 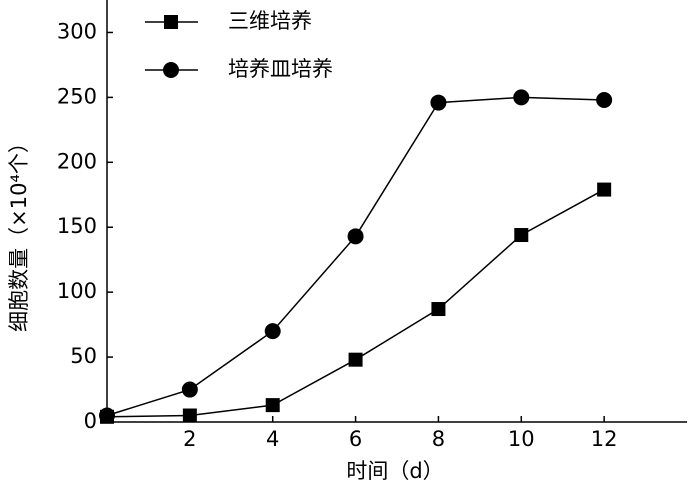 I want to click on x-axis-label: 时间（d）, so click(x=394, y=471).